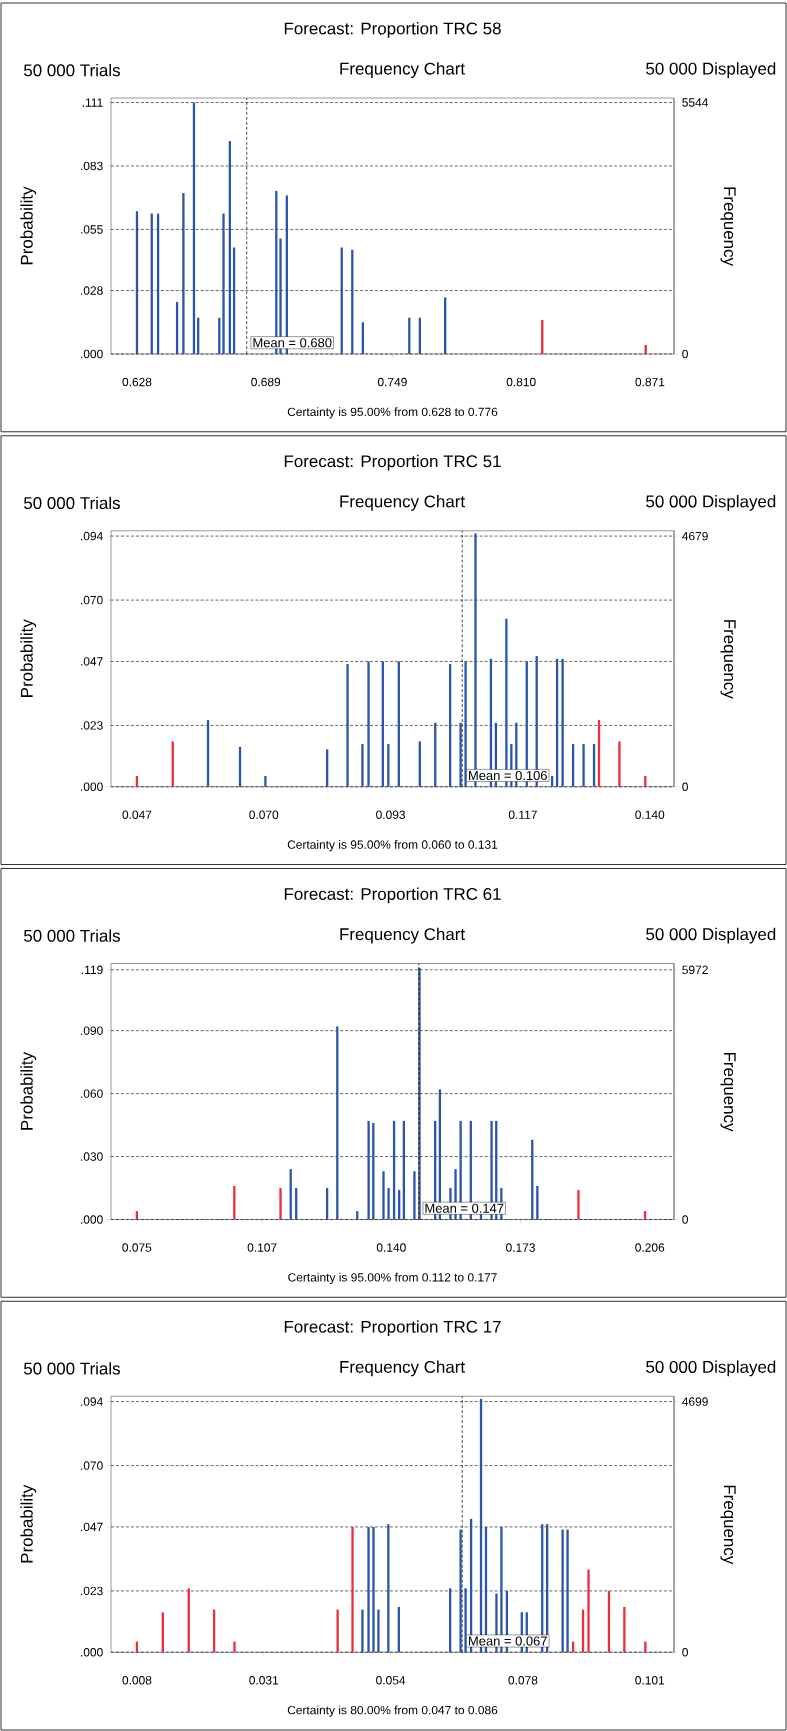 Image resolution: width=787 pixels, height=1731 pixels. Describe the element at coordinates (508, 1641) in the screenshot. I see `ref-line-label: Mean = 0.067` at that location.